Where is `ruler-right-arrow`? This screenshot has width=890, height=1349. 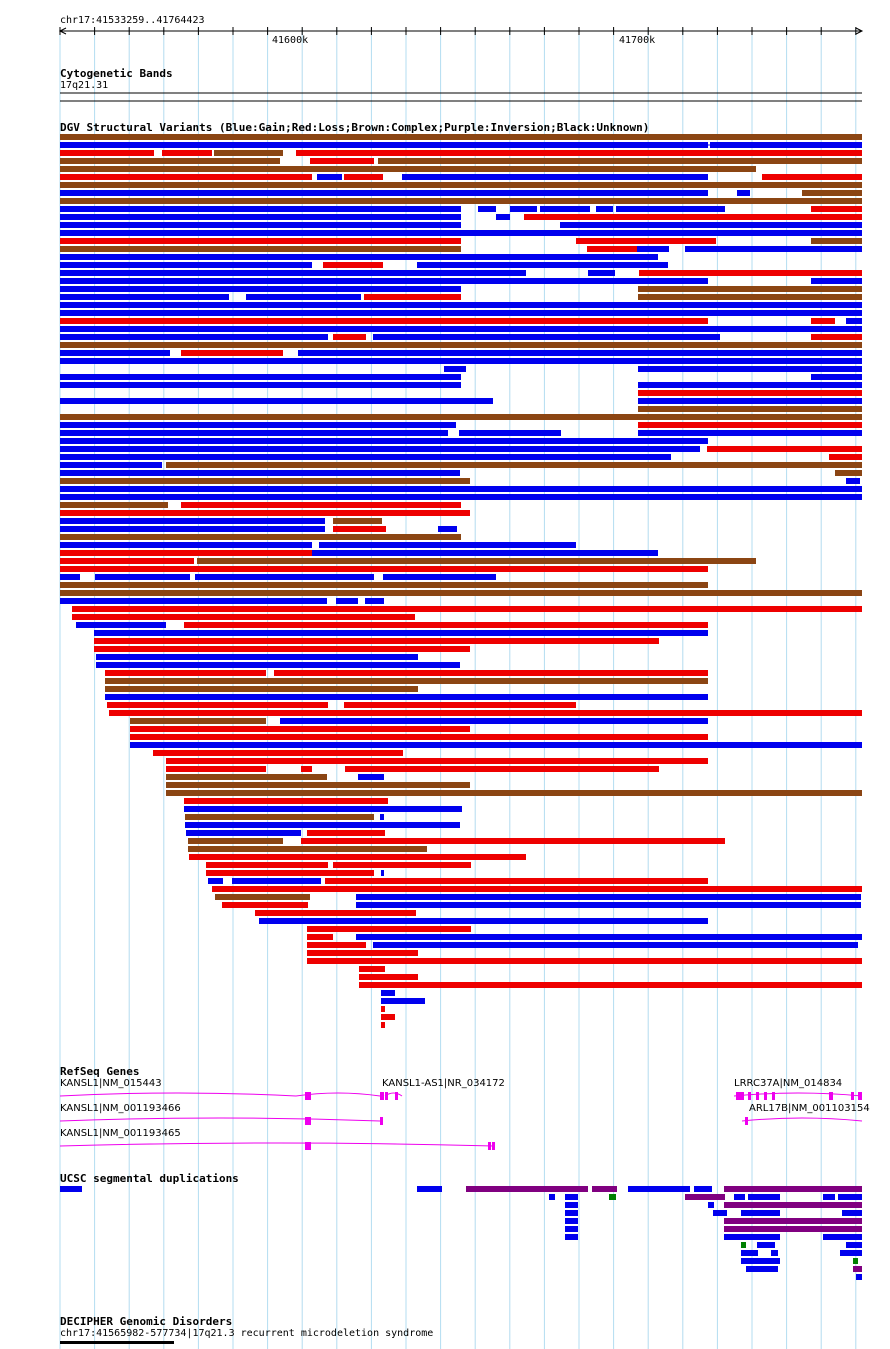 ruler-right-arrow is located at coordinates (859, 31).